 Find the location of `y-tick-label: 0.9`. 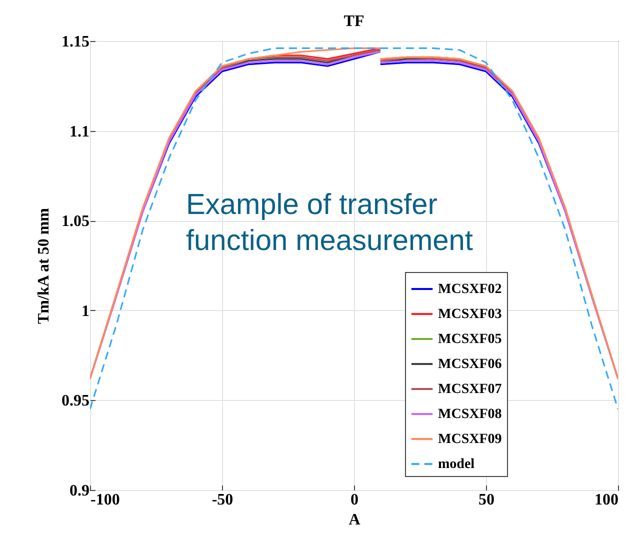

y-tick-label: 0.9 is located at coordinates (80, 491).